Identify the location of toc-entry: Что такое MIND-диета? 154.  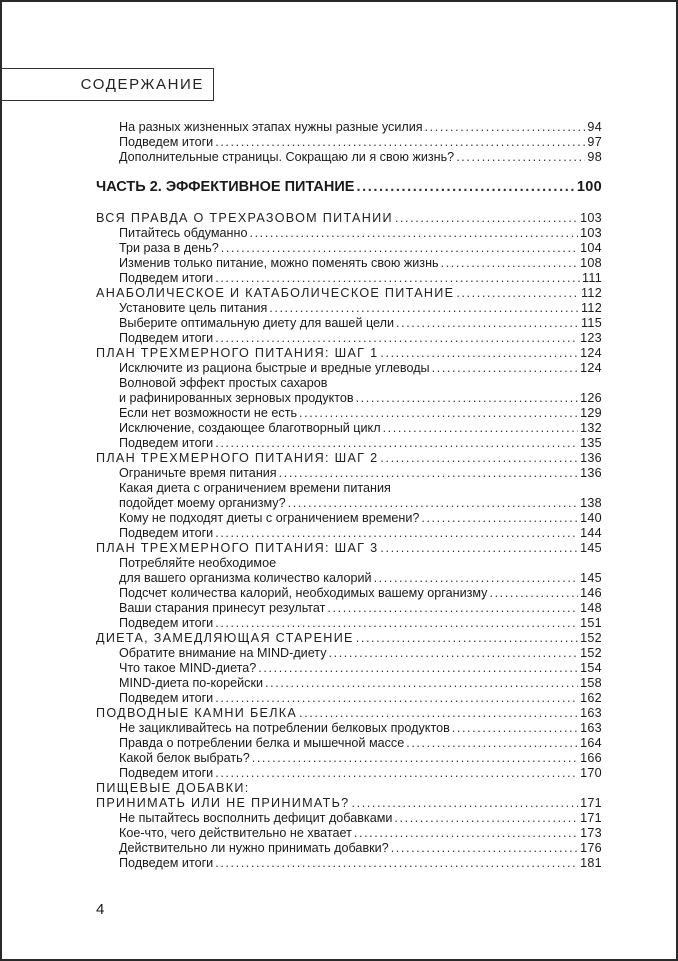
(349, 668).